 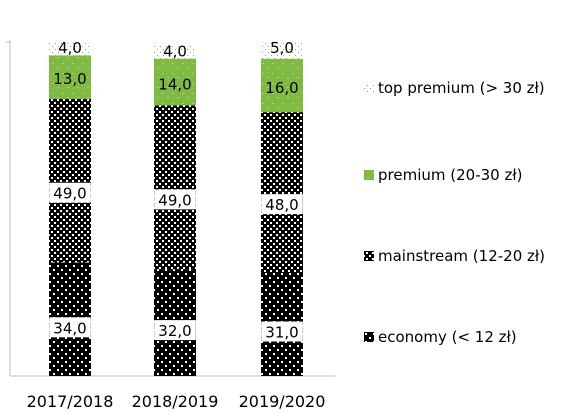 I want to click on data-label-premium-1: 13,0, so click(x=69, y=79).